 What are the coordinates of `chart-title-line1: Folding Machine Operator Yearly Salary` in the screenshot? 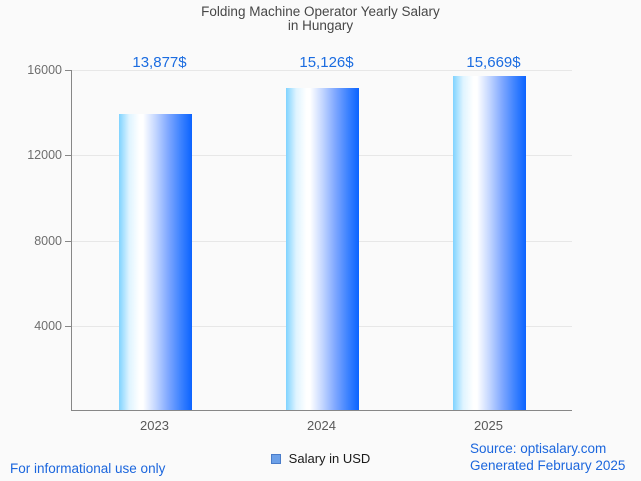 It's located at (320, 11).